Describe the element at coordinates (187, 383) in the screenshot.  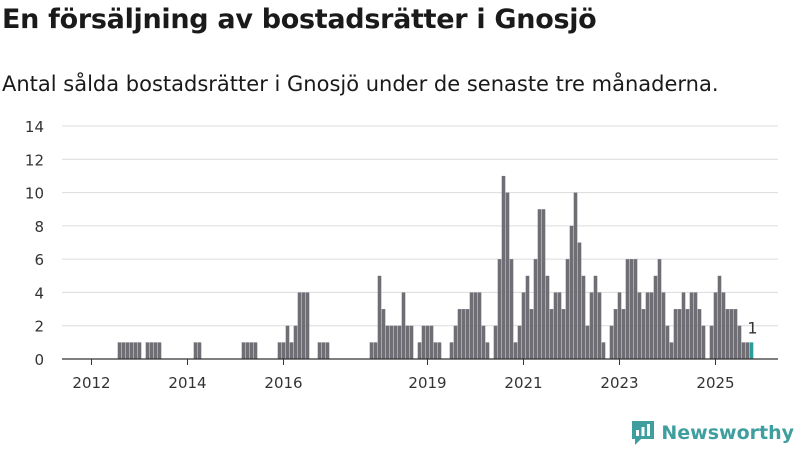
I see `x-tick-label: 2014` at that location.